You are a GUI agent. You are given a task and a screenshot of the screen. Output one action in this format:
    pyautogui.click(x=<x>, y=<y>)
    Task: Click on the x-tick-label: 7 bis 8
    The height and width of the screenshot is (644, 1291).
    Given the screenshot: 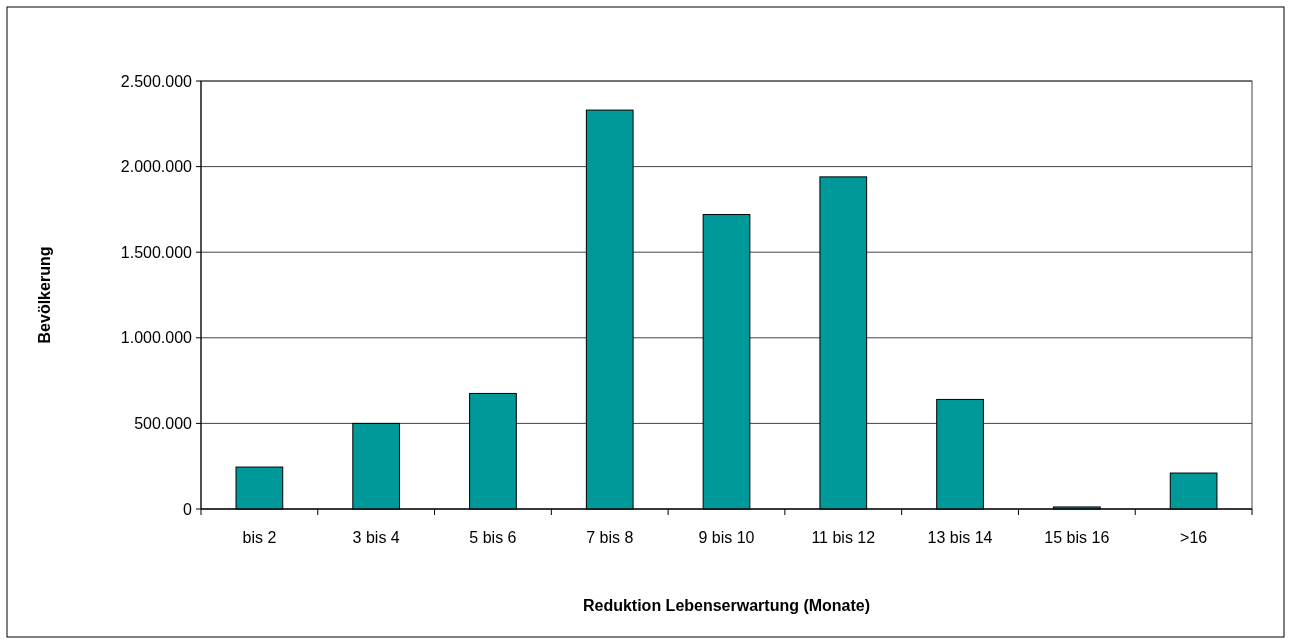 What is the action you would take?
    pyautogui.click(x=610, y=537)
    